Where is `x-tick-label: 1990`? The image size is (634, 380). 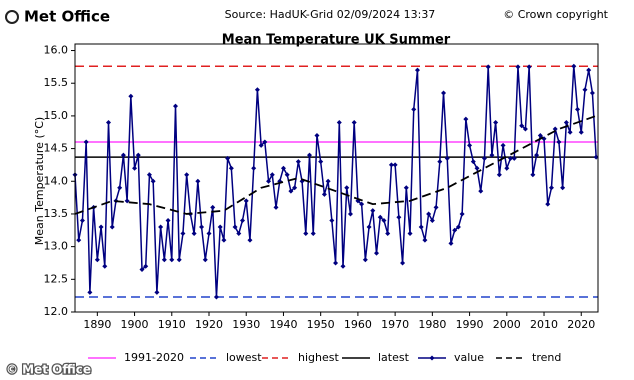 x-tick-label: 1990 is located at coordinates (470, 324).